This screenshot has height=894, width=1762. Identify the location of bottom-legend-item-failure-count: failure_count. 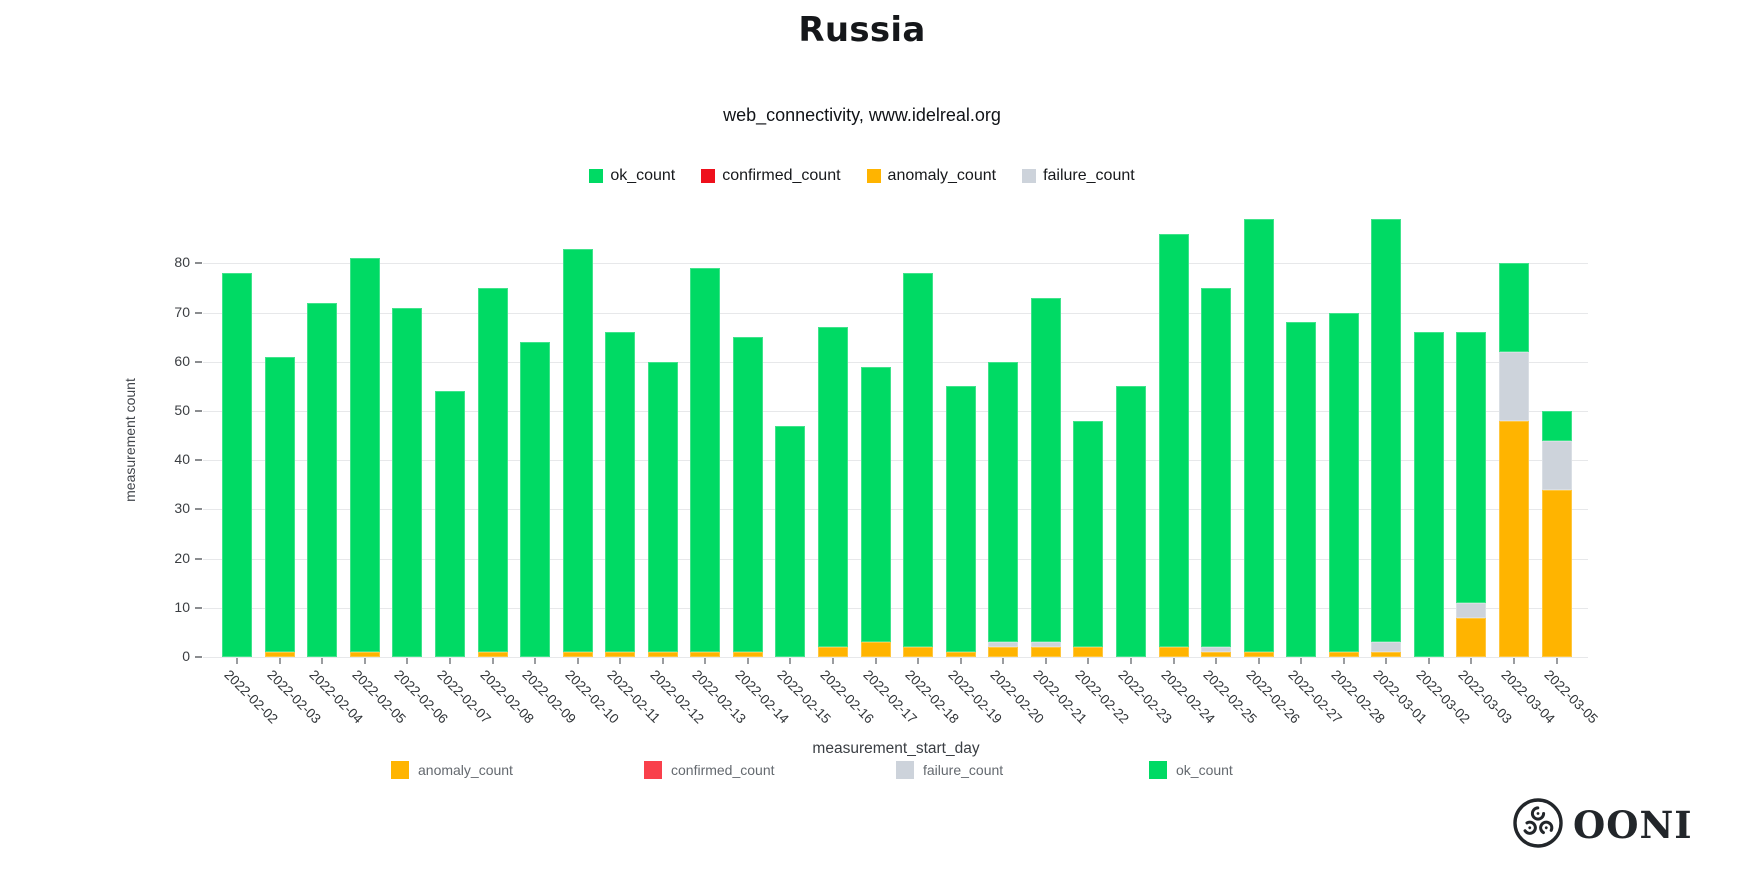
(949, 770).